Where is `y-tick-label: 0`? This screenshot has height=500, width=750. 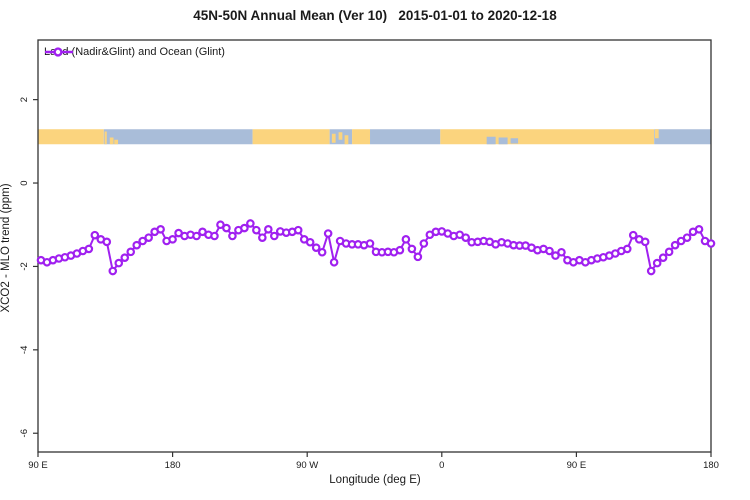 y-tick-label: 0 is located at coordinates (24, 182).